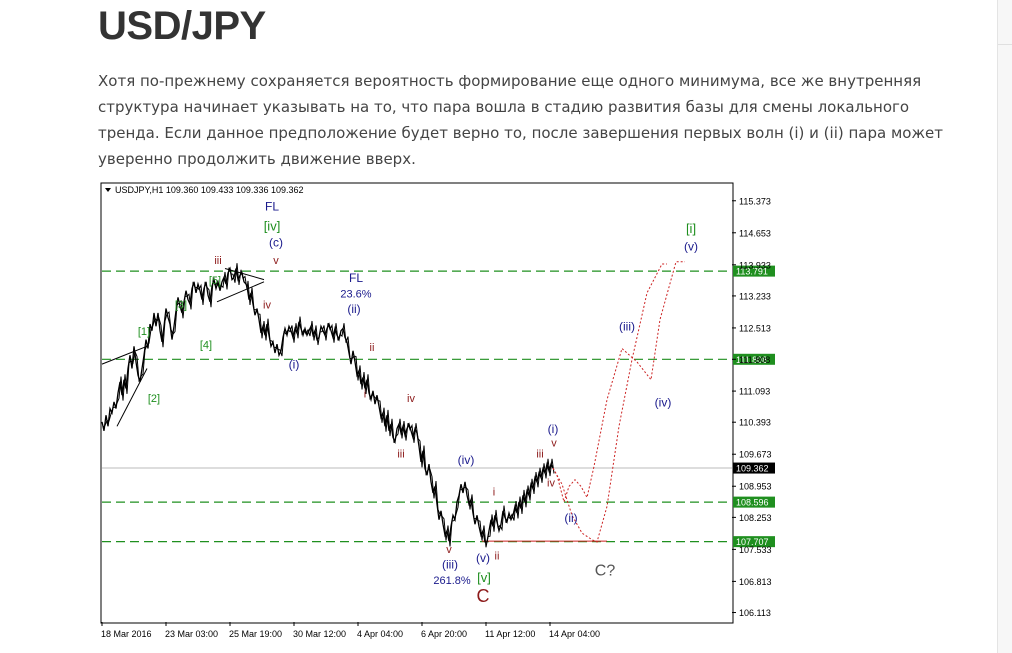  Describe the element at coordinates (755, 296) in the screenshot. I see `y-tick-label: 113.233` at that location.